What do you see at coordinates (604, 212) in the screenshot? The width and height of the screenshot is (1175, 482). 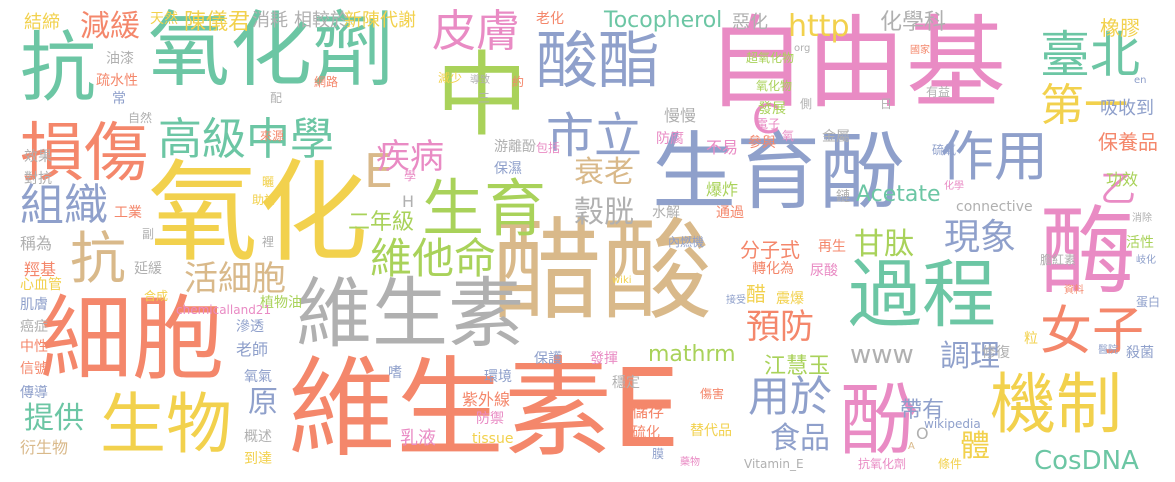 I see `word: 穀胱` at bounding box center [604, 212].